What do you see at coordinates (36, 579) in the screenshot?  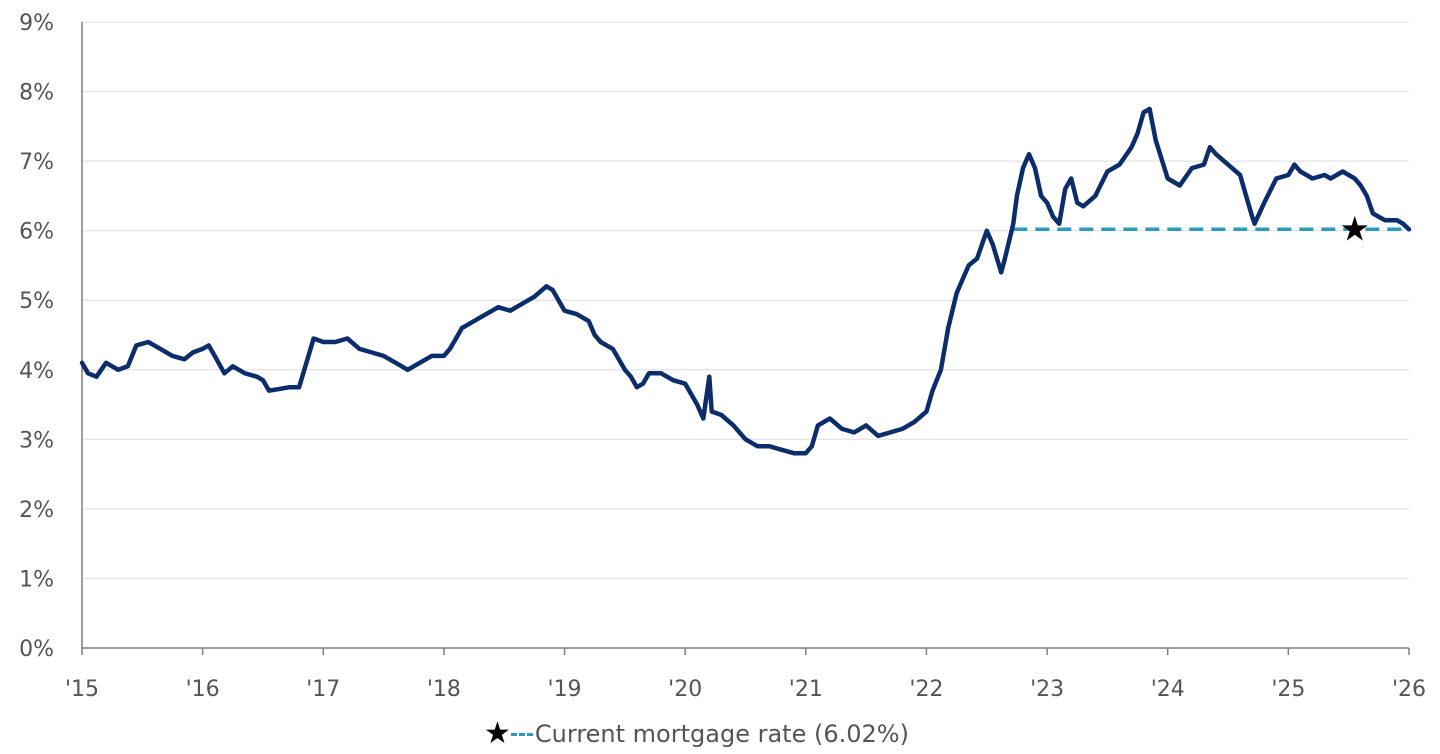 I see `y-tick-label: 1%` at bounding box center [36, 579].